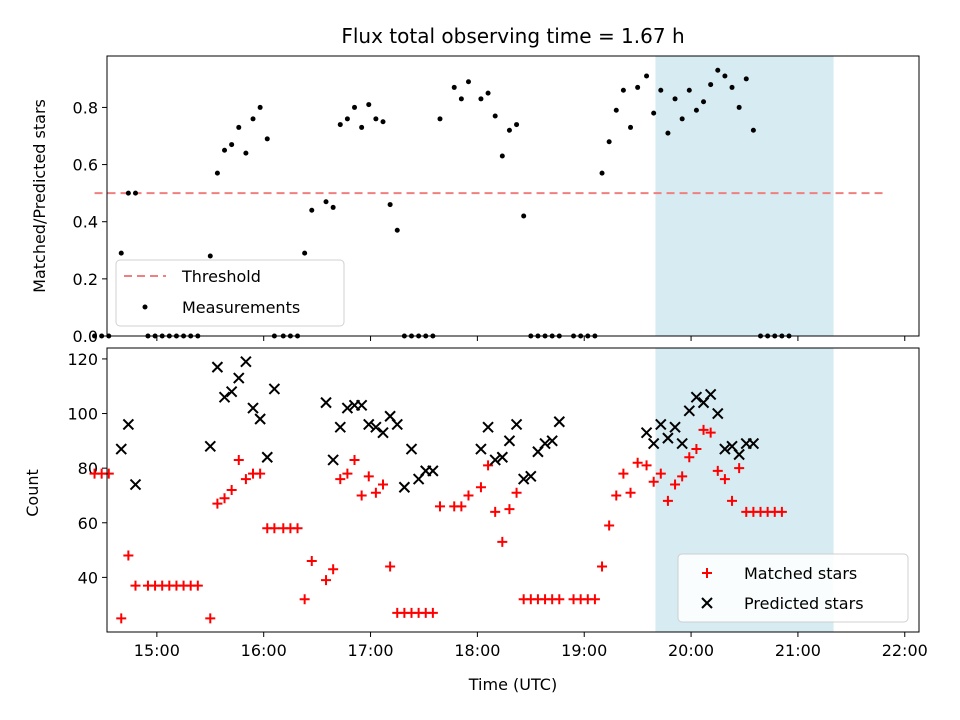  I want to click on top-legend-box, so click(230, 293).